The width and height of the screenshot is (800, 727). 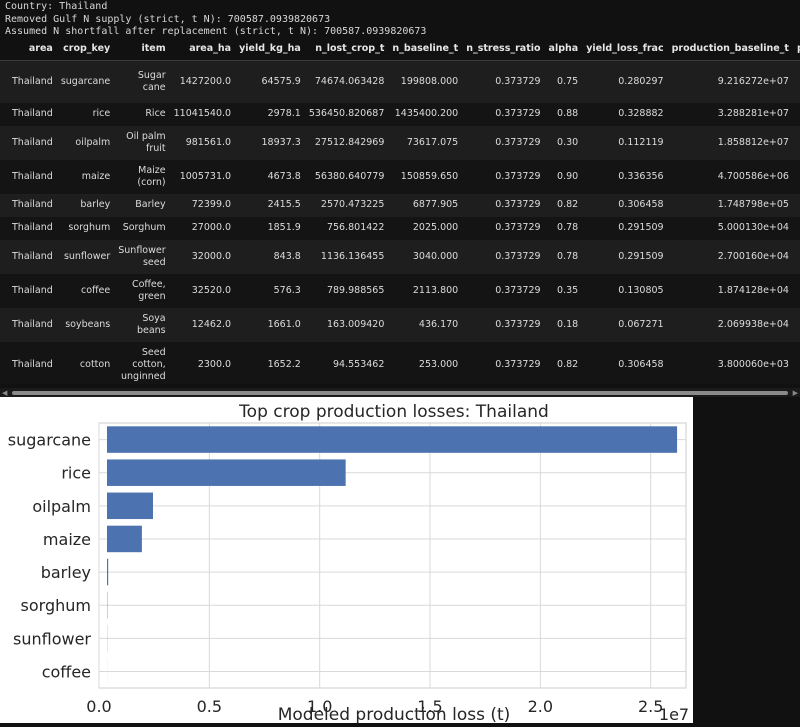 What do you see at coordinates (624, 49) in the screenshot?
I see `column-header: yield_loss_frac` at bounding box center [624, 49].